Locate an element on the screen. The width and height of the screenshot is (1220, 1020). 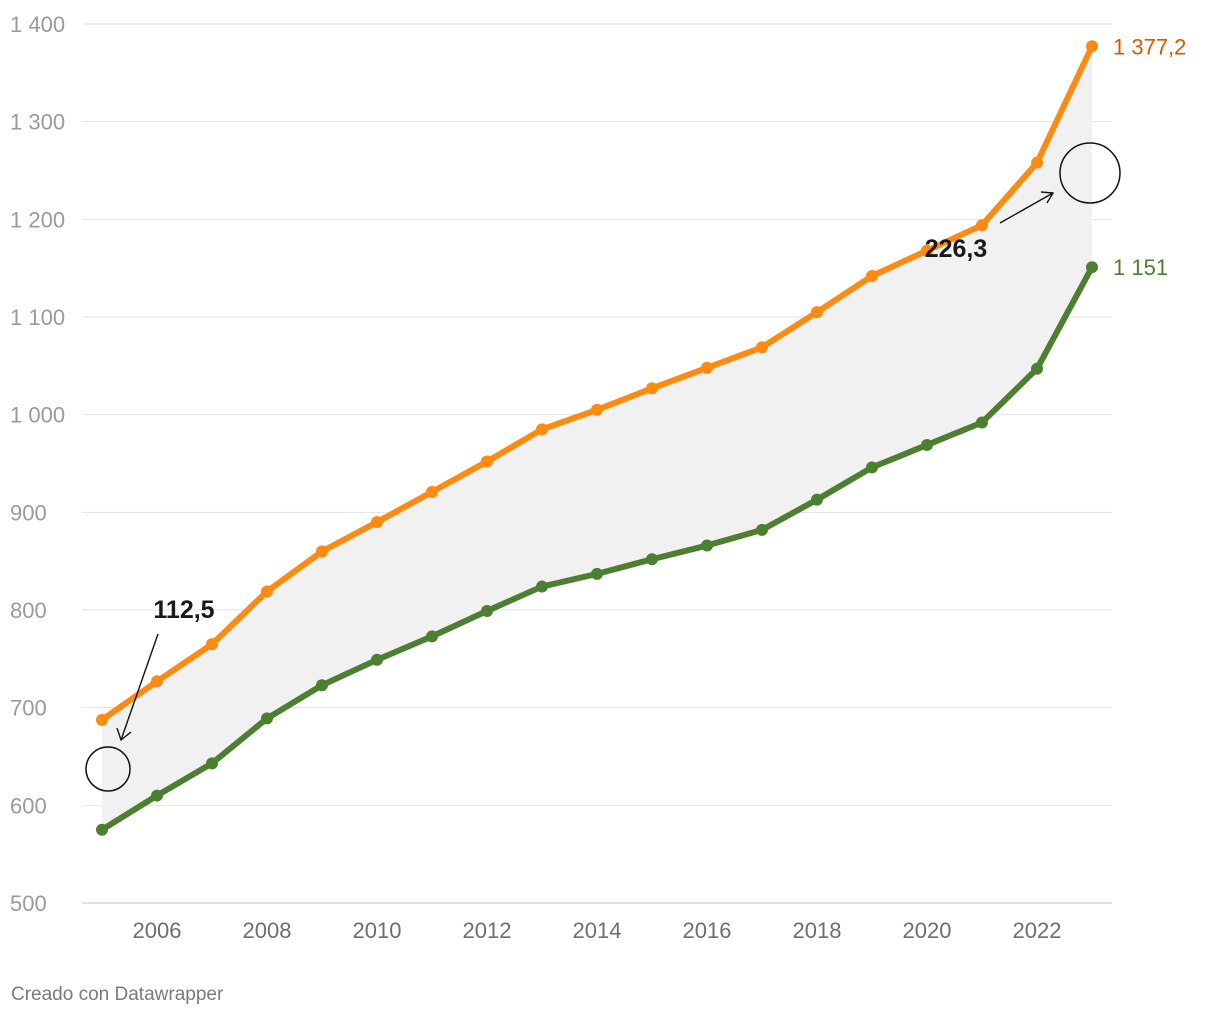
y-tick-label: 600 is located at coordinates (28, 805).